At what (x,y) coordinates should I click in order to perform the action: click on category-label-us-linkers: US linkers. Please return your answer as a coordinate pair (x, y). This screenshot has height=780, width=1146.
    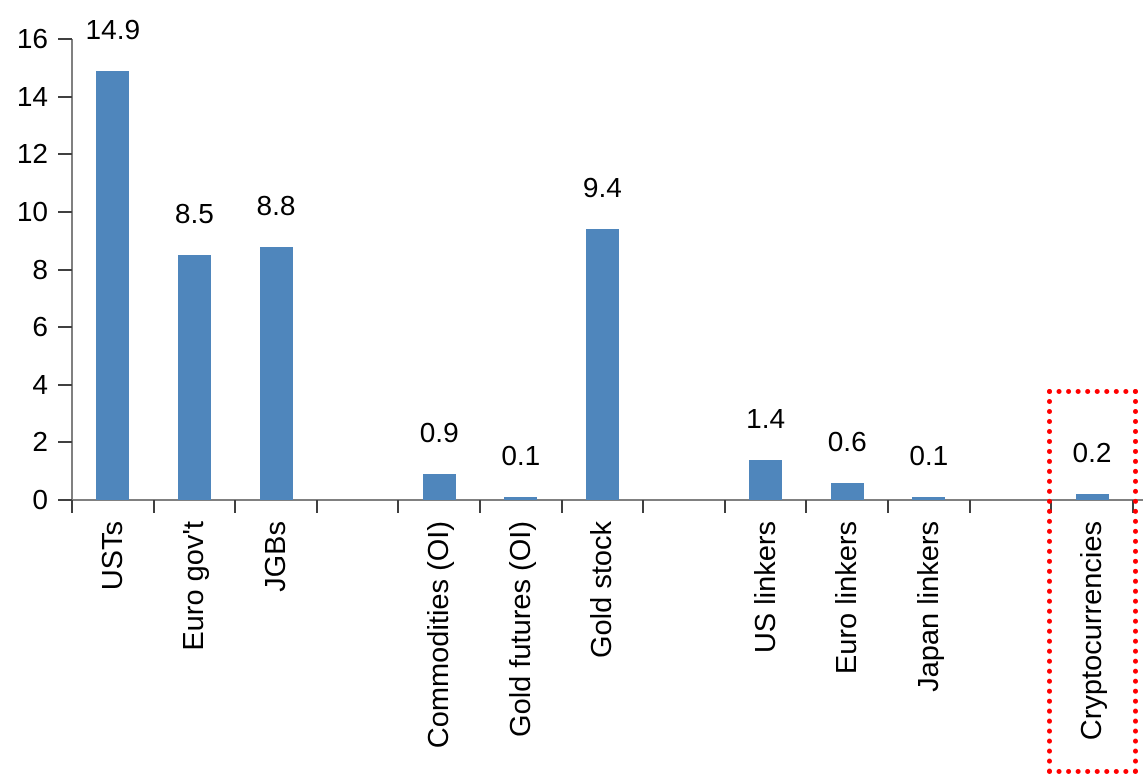
    Looking at the image, I should click on (766, 650).